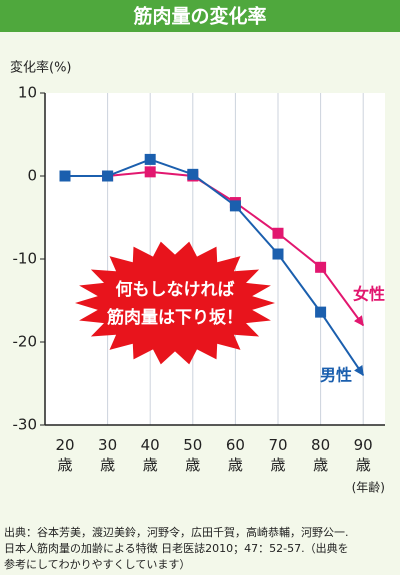  Describe the element at coordinates (192, 455) in the screenshot. I see `x-tick-label: 50 歳` at that location.